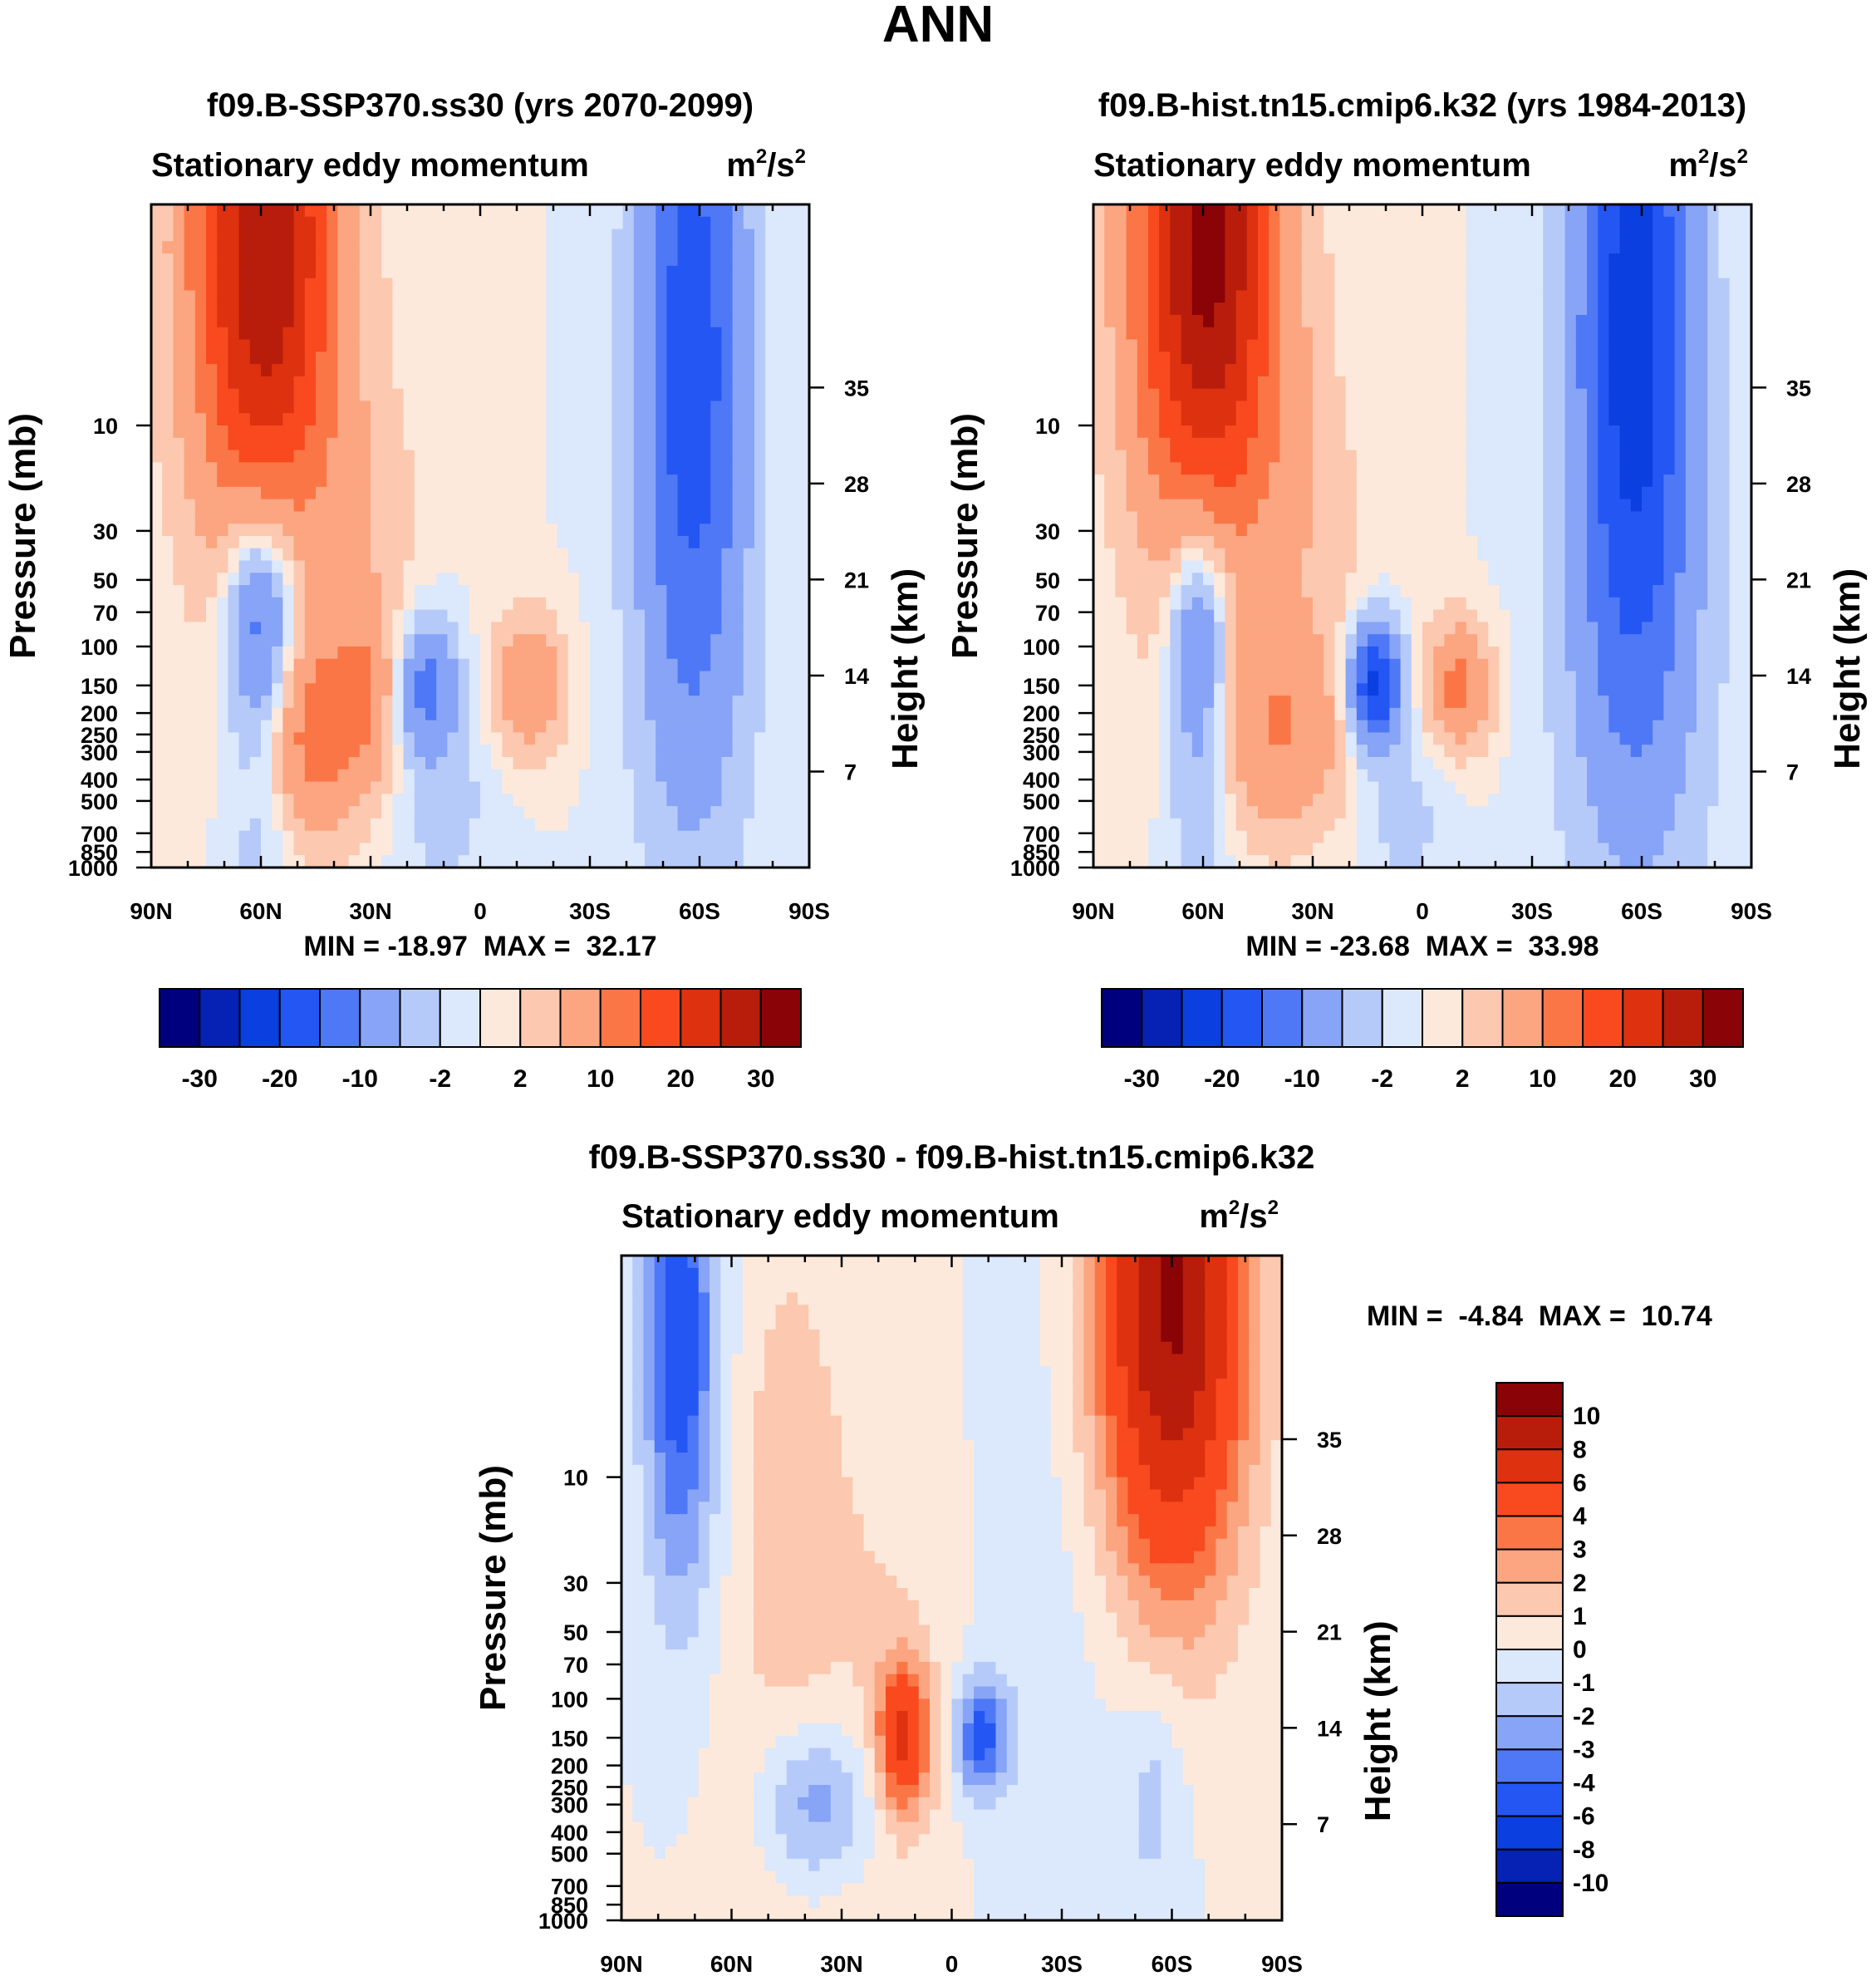 This screenshot has height=1981, width=1876. I want to click on x-tick-label: 30N, so click(370, 911).